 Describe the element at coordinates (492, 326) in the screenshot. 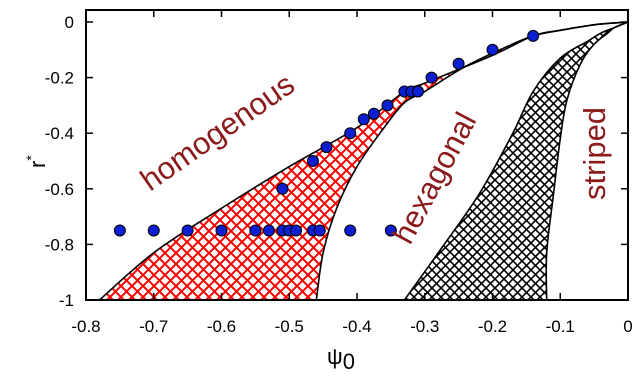

I see `x-tick-label: -0.2` at that location.